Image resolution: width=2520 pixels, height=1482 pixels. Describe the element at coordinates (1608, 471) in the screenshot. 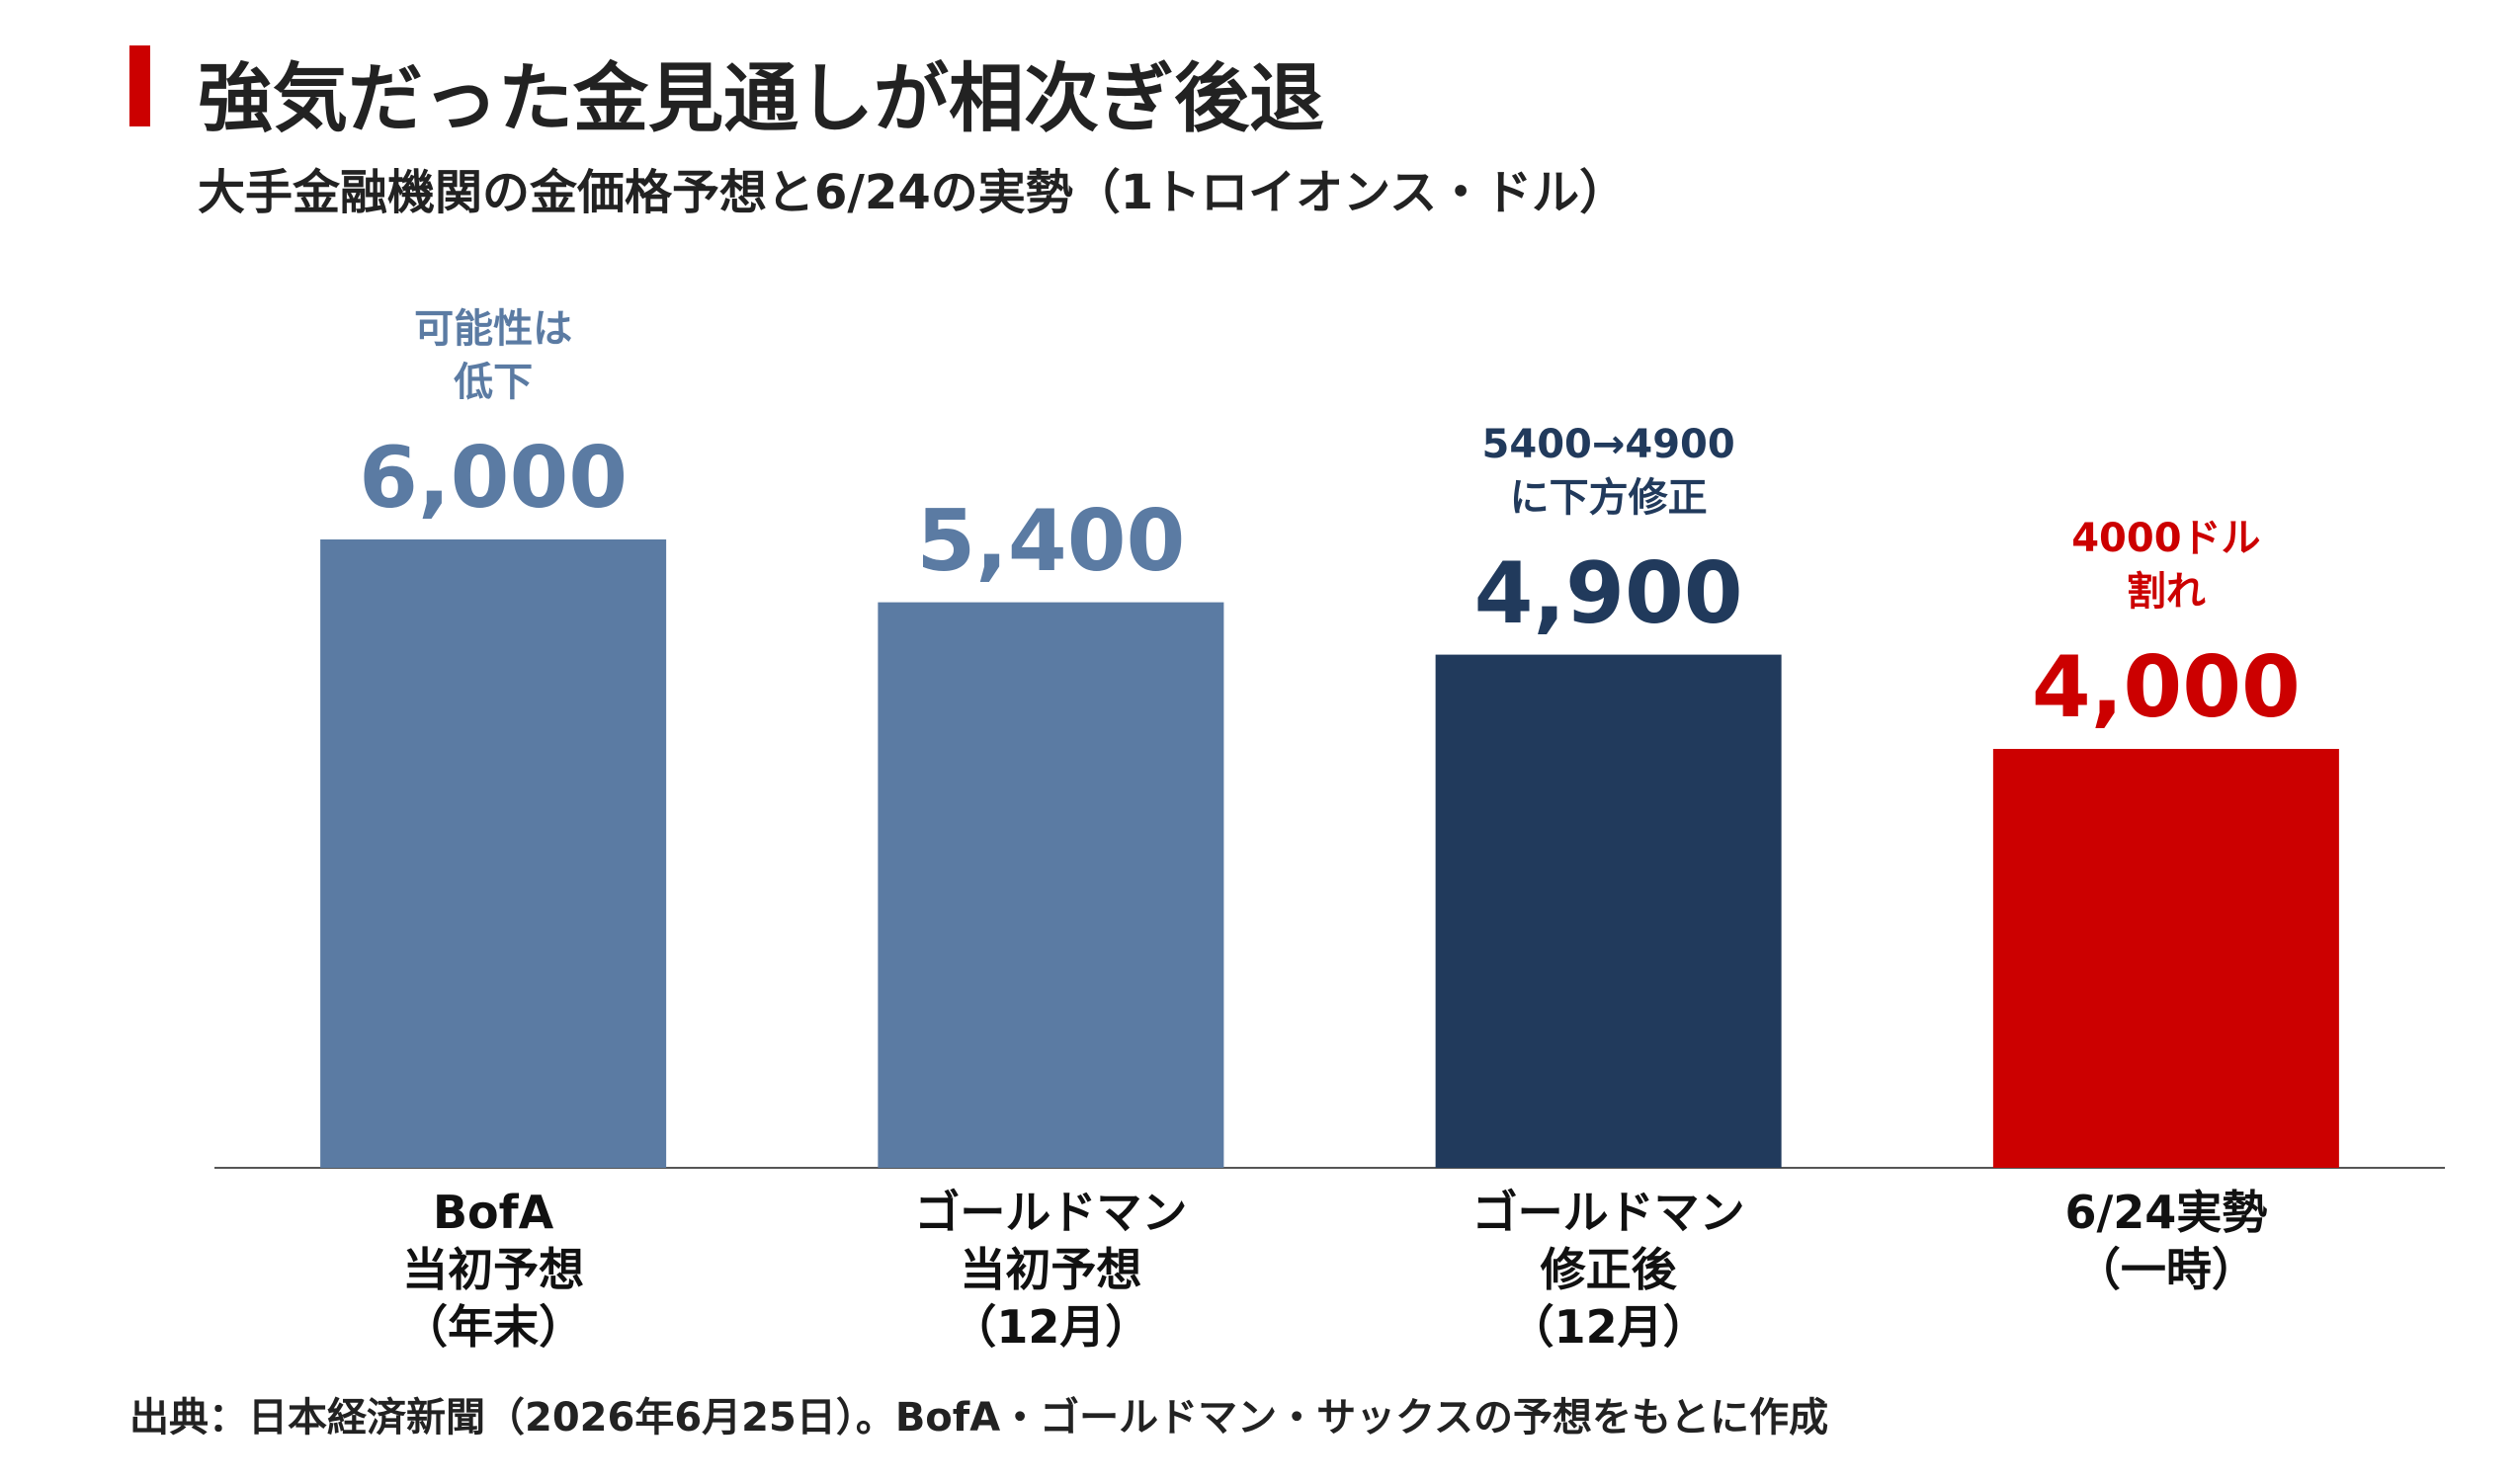

I see `annotation: 5400→4900 に下方修正` at that location.